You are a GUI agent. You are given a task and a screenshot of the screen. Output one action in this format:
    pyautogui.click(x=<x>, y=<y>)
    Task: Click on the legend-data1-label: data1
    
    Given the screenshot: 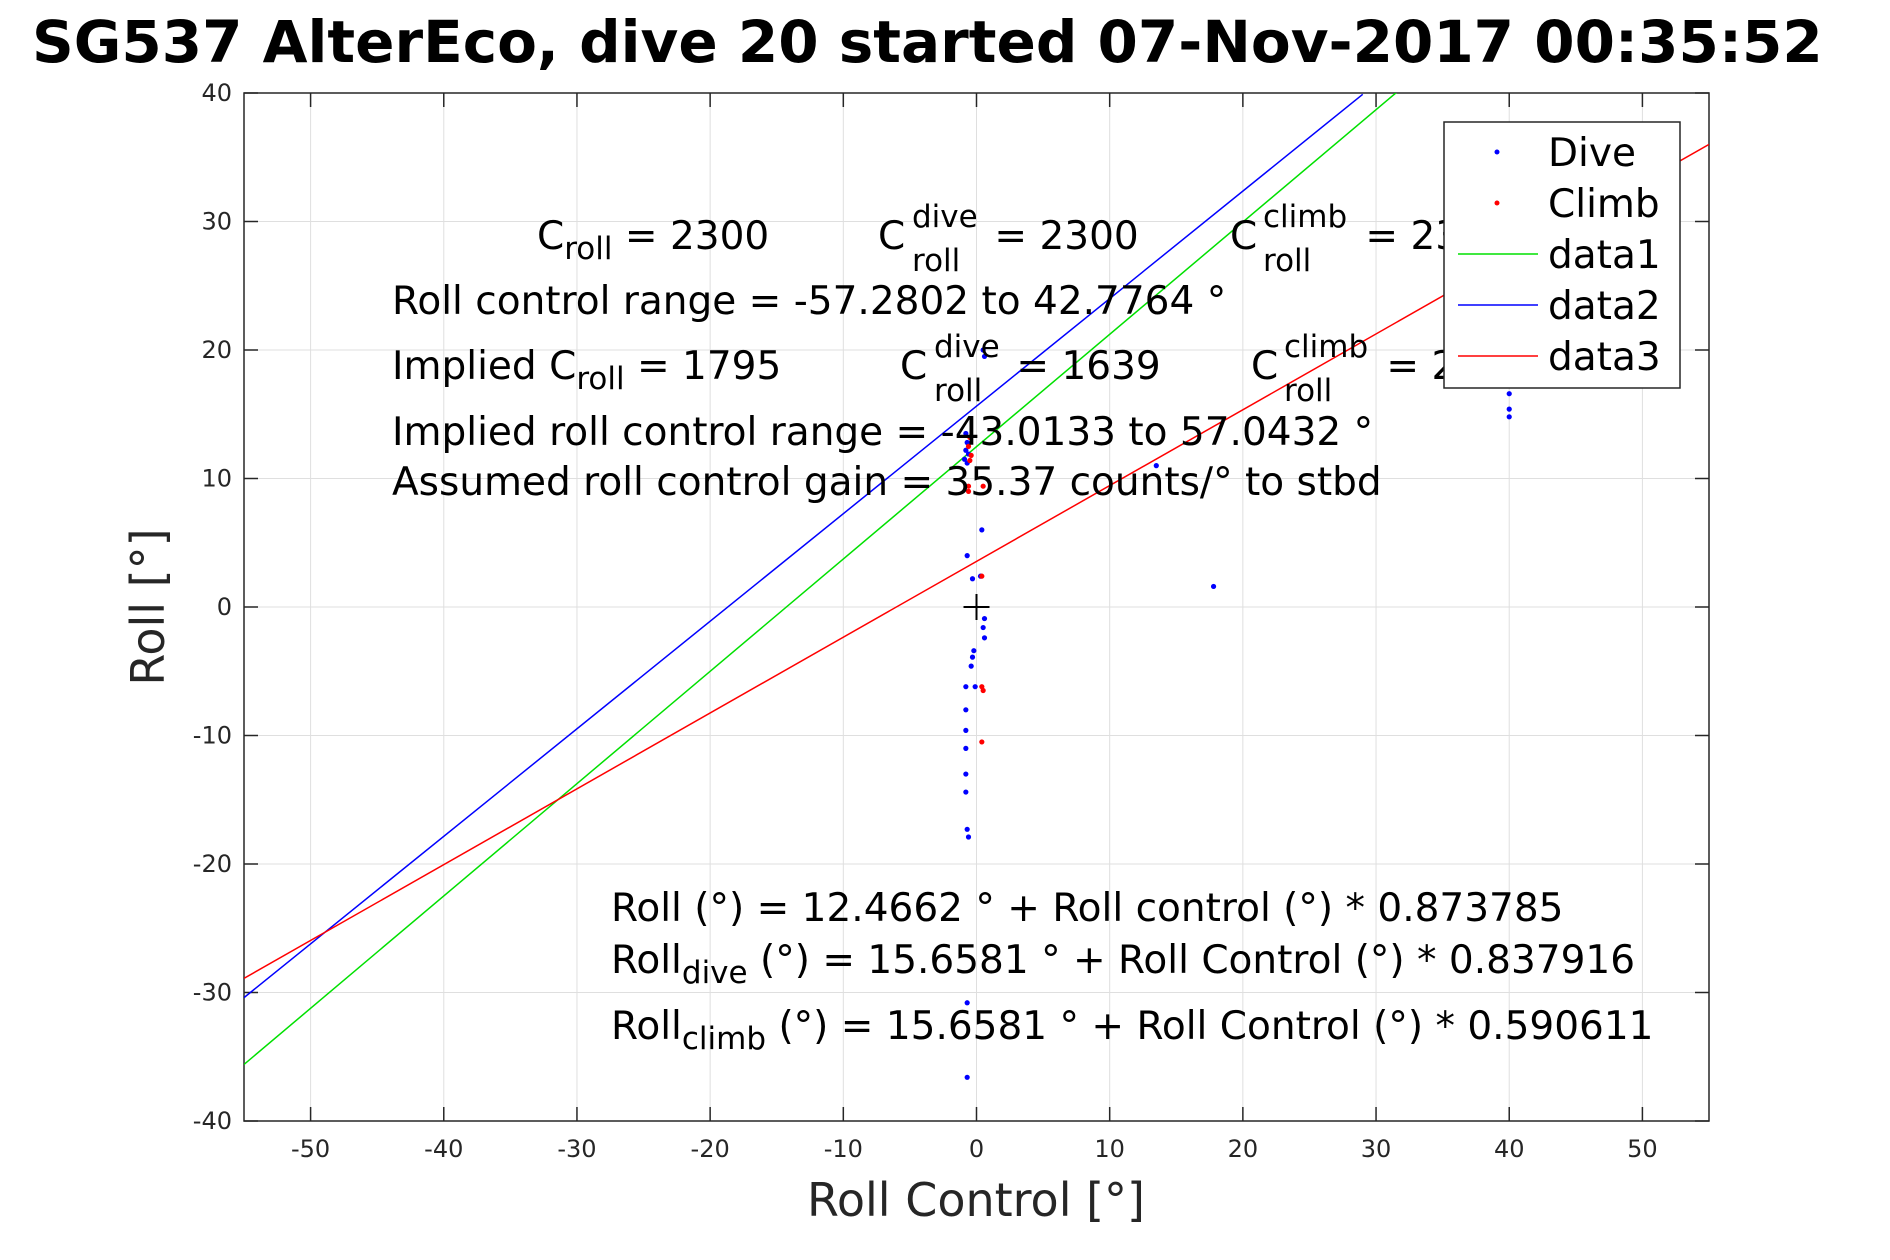 What is the action you would take?
    pyautogui.click(x=1604, y=255)
    